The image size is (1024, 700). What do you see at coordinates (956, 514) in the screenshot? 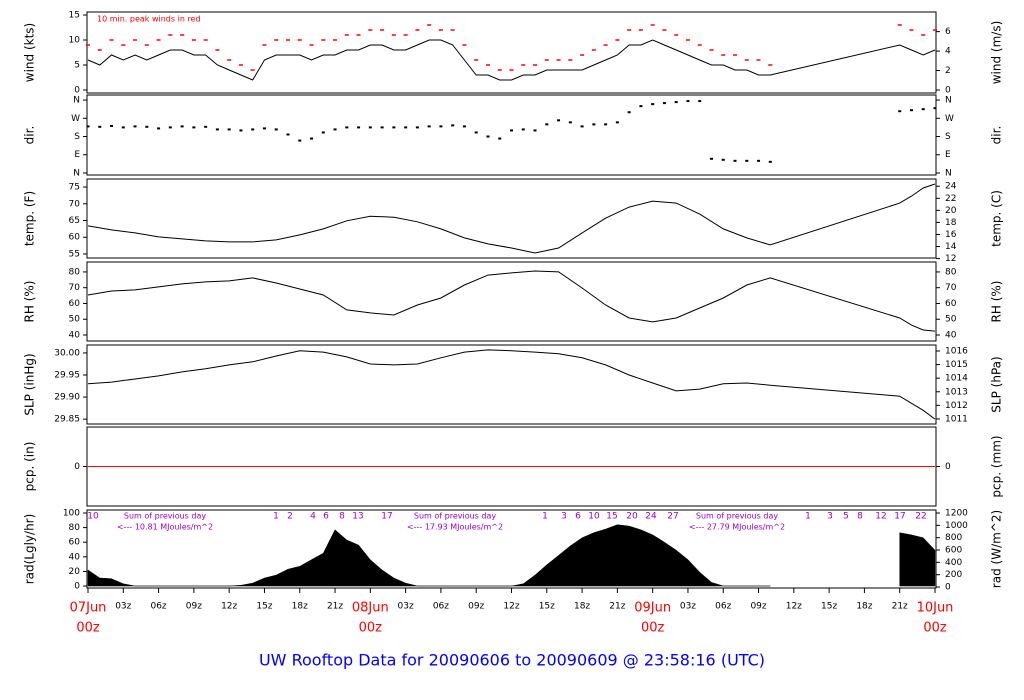
I see `y2-tick-label: 1200` at bounding box center [956, 514].